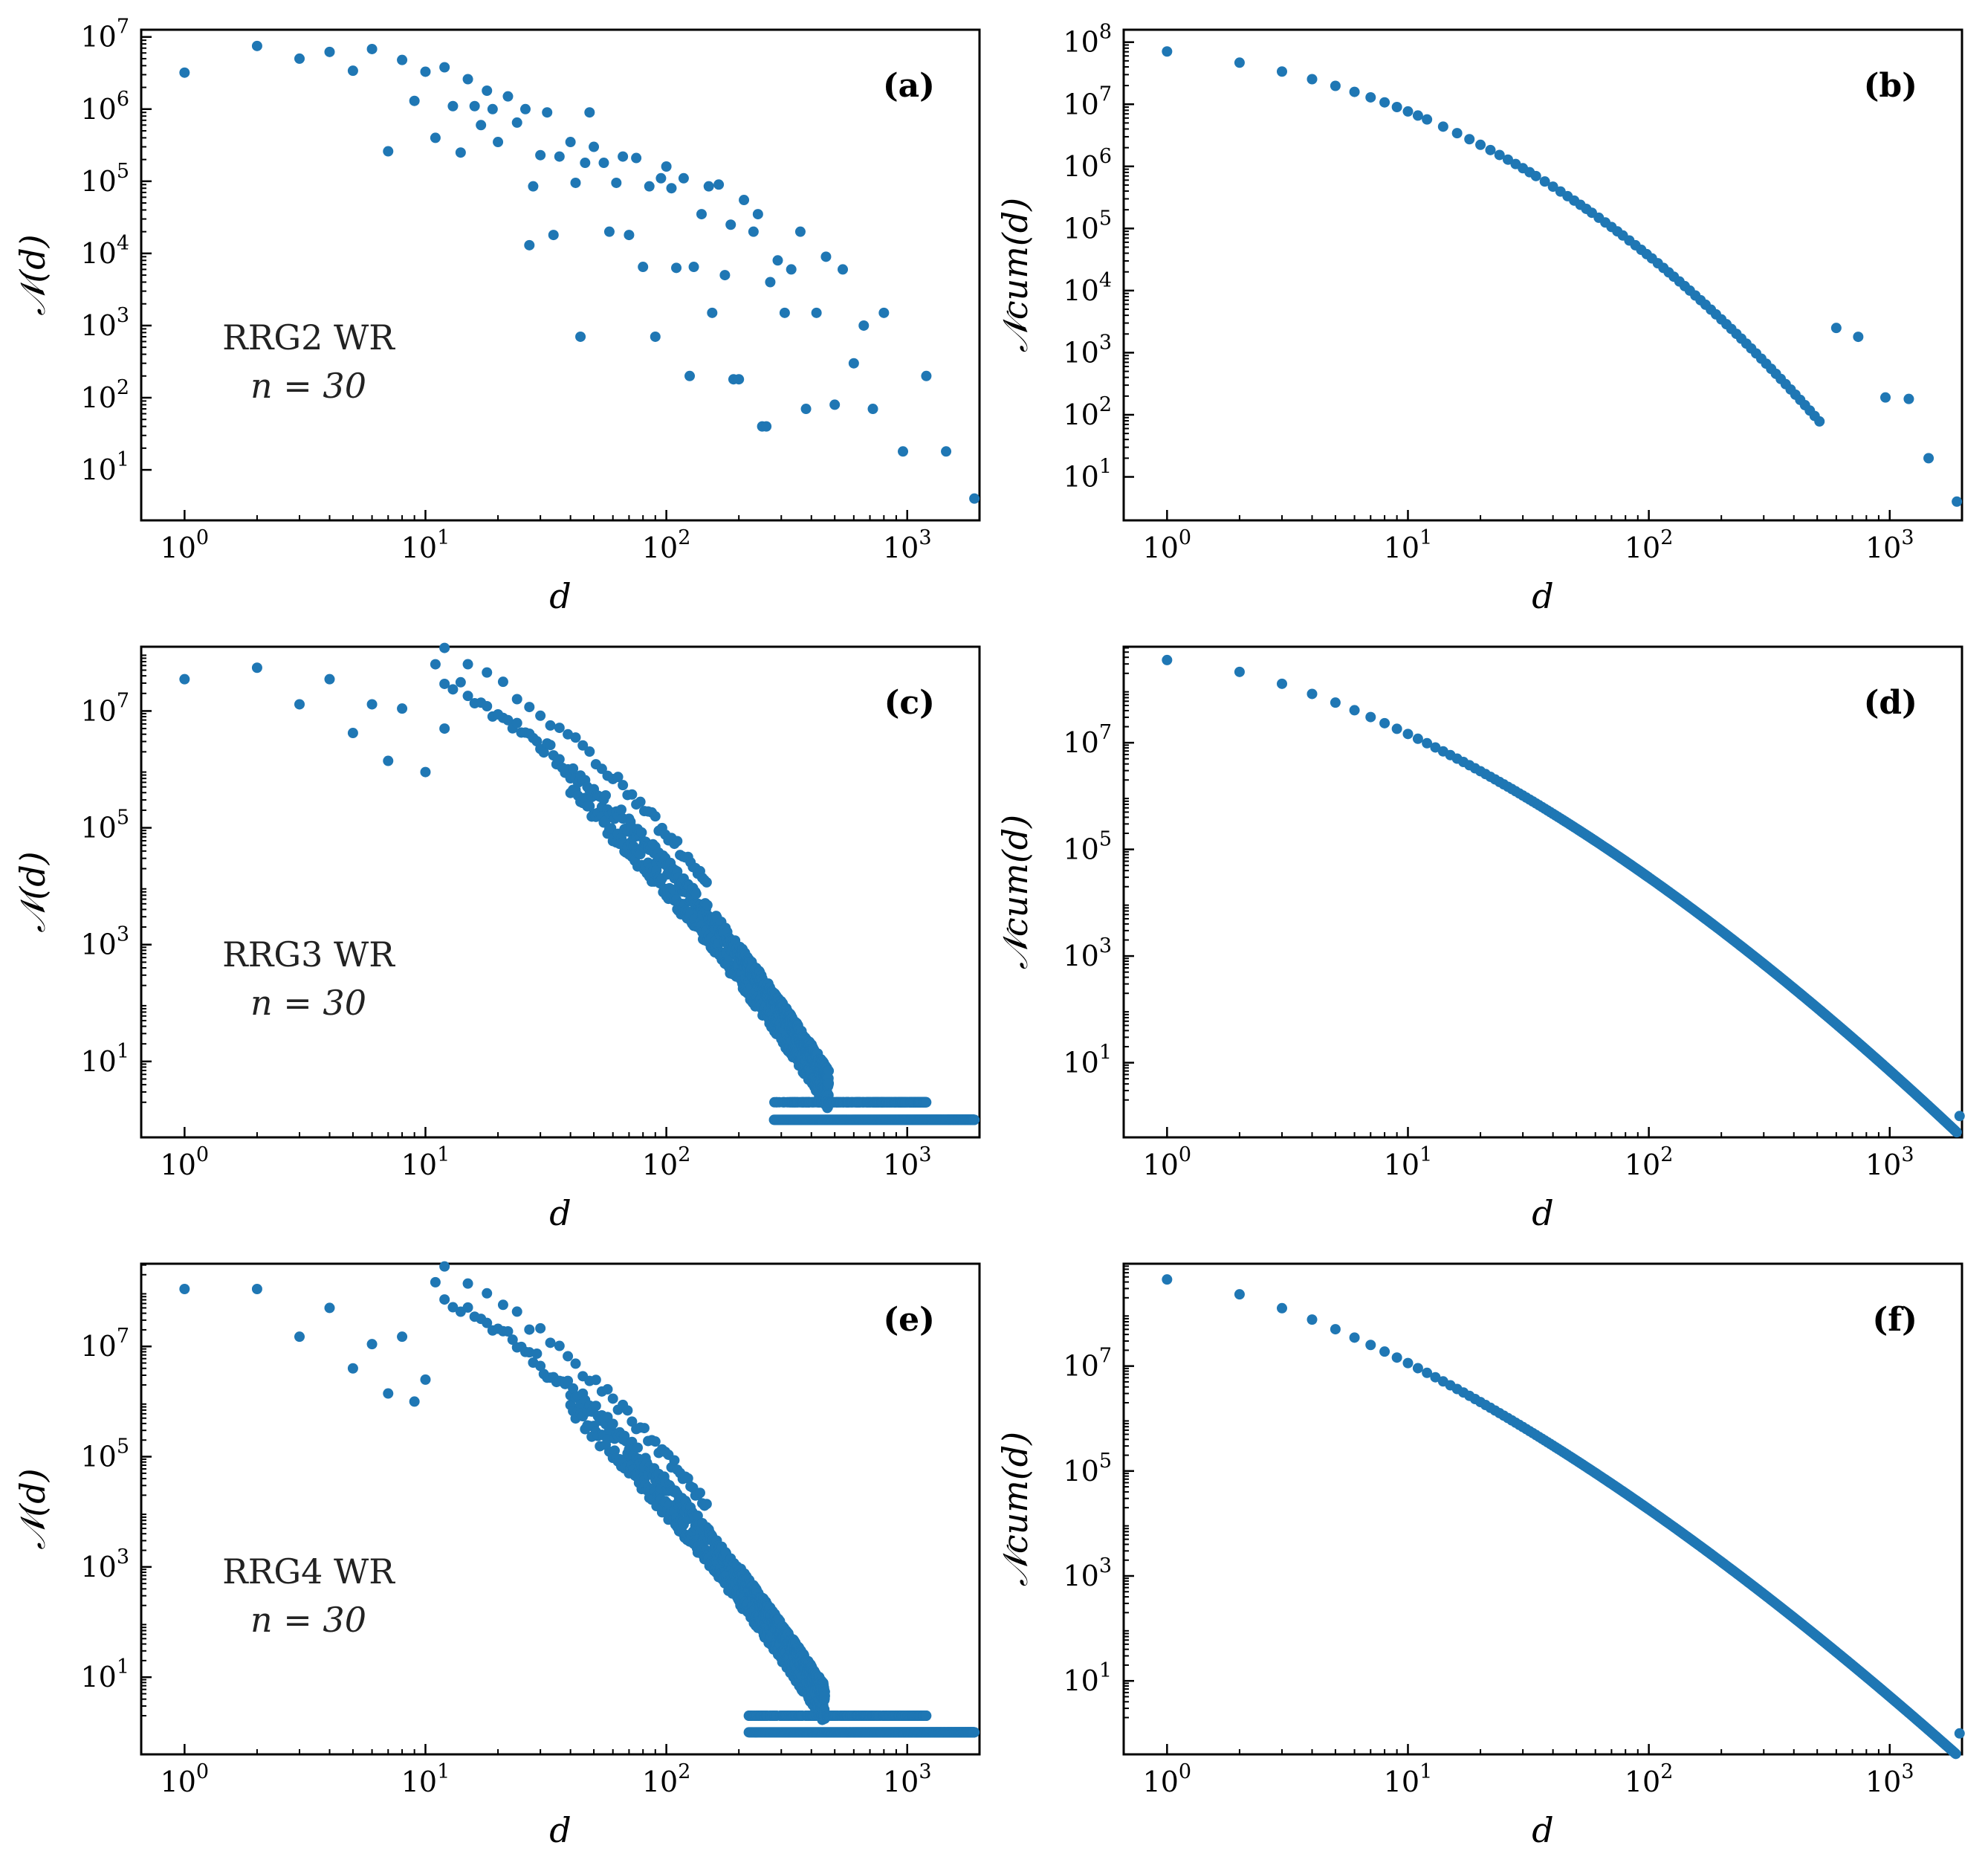 Image resolution: width=1988 pixels, height=1851 pixels. I want to click on y-tick-label-exp: 7, so click(123, 27).